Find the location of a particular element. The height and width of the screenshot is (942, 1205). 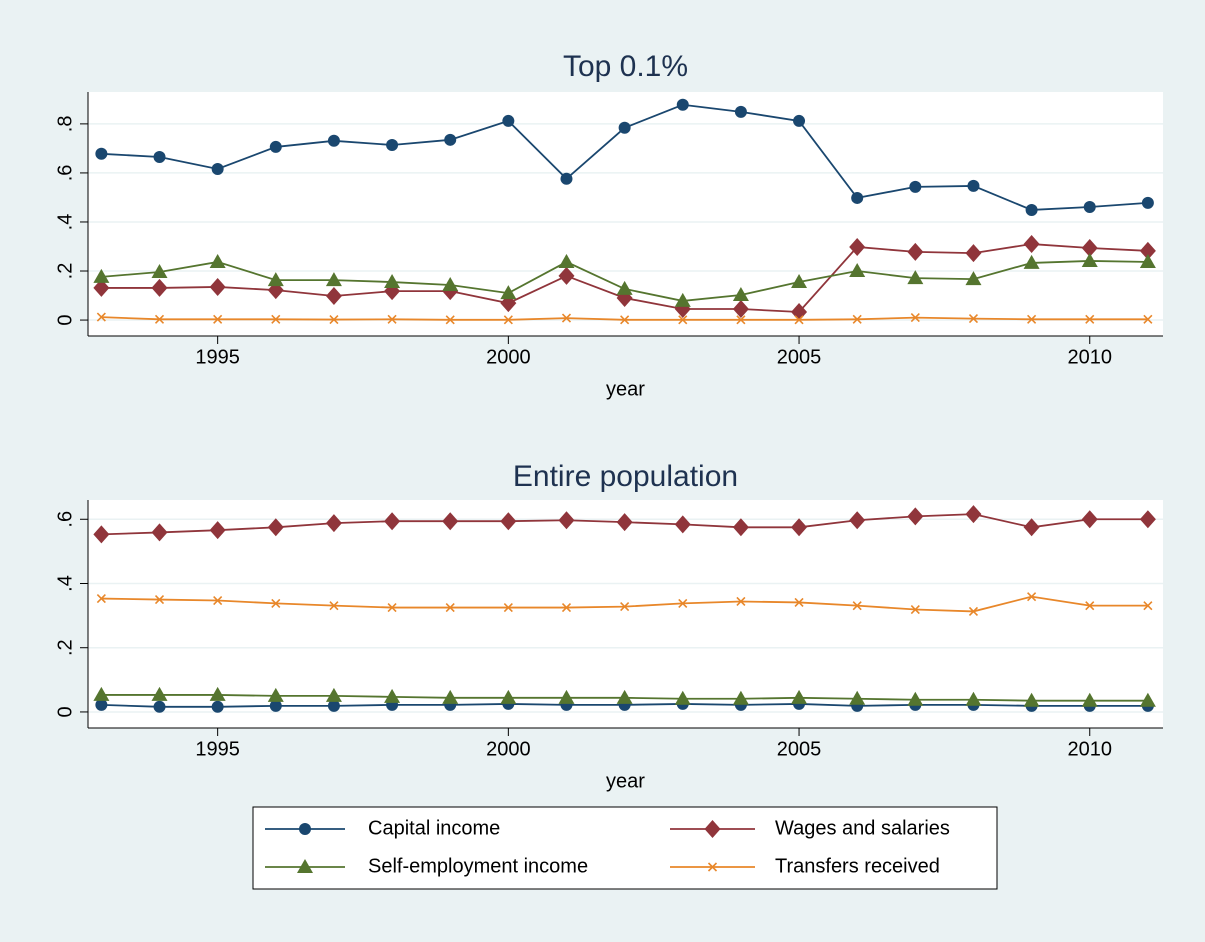

y-tick-label: .6 is located at coordinates (65, 173).